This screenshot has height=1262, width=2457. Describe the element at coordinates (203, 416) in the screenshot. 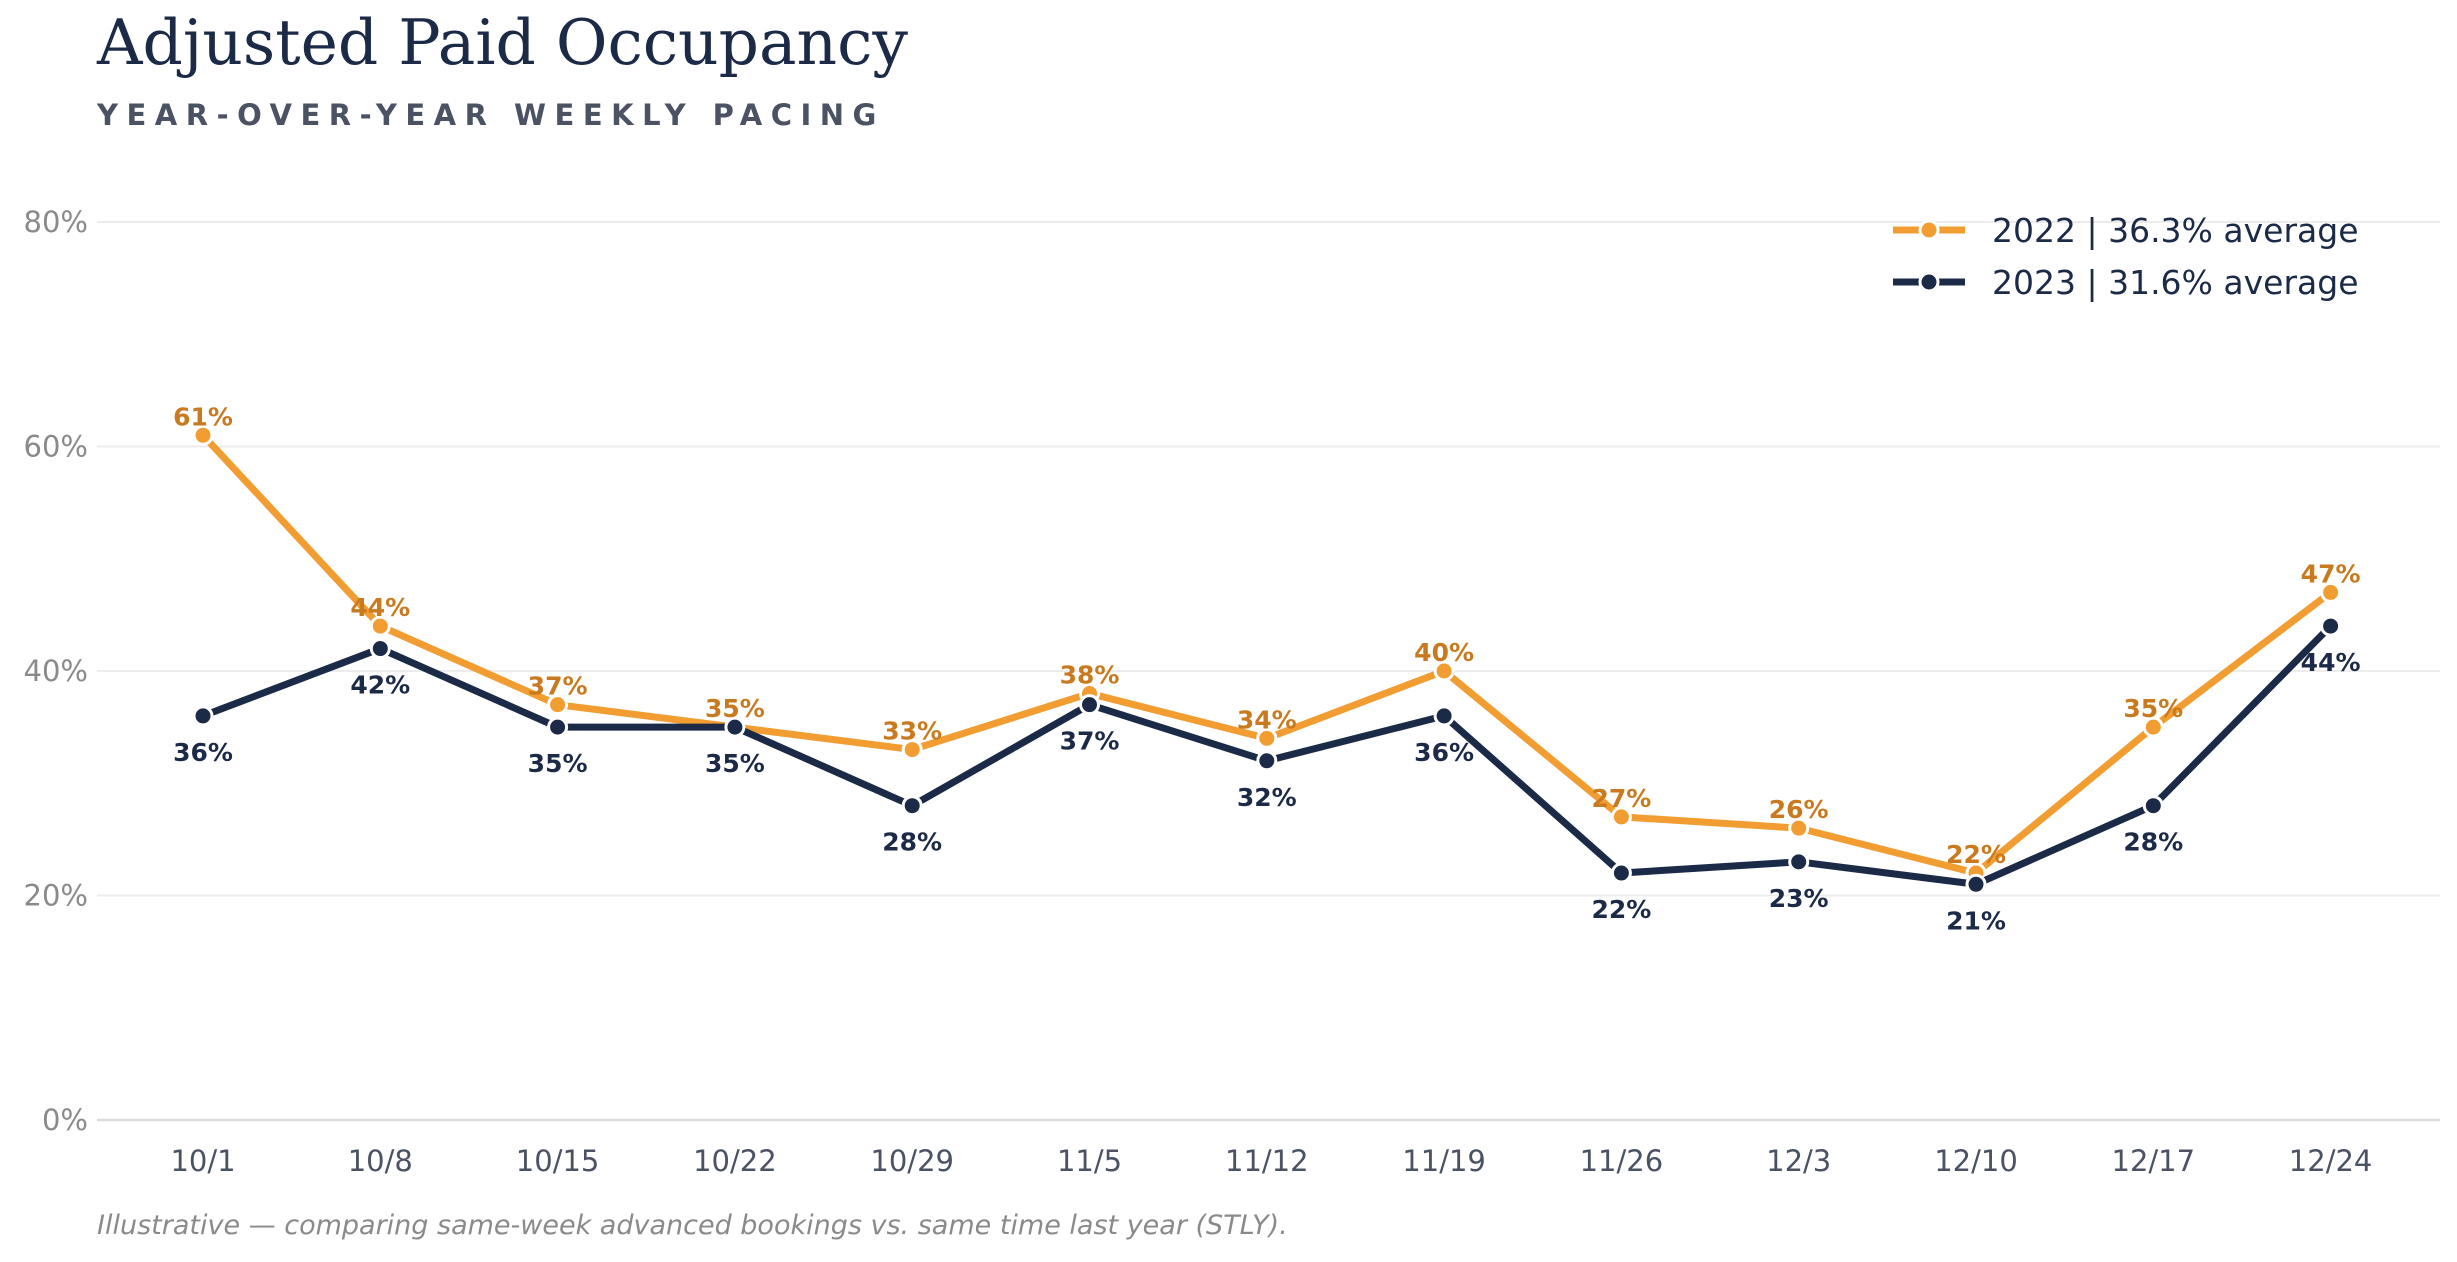

I see `data-label-2022: 61%` at that location.